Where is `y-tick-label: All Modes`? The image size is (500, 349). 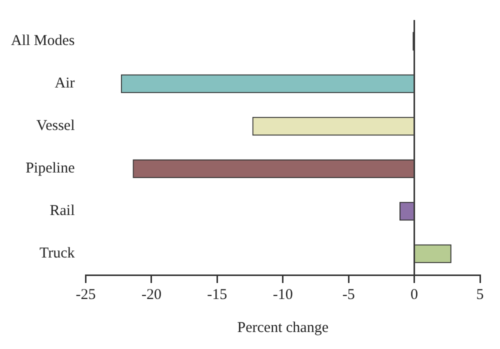
y-tick-label: All Modes is located at coordinates (43, 41).